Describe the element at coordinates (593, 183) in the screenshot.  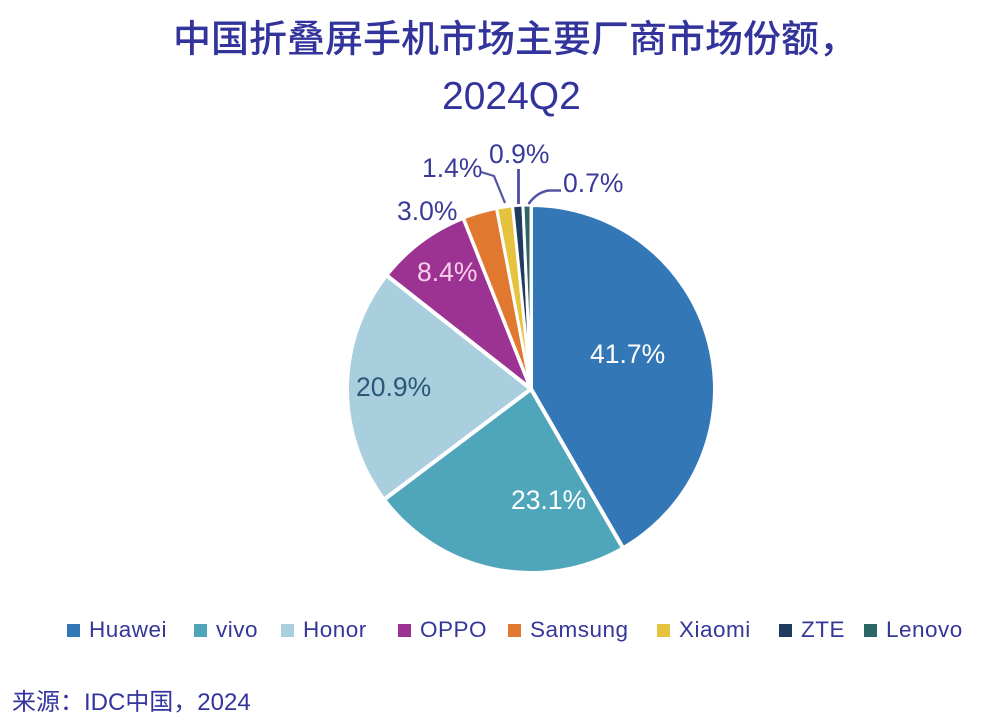
I see `svg-text: 0.7%` at that location.